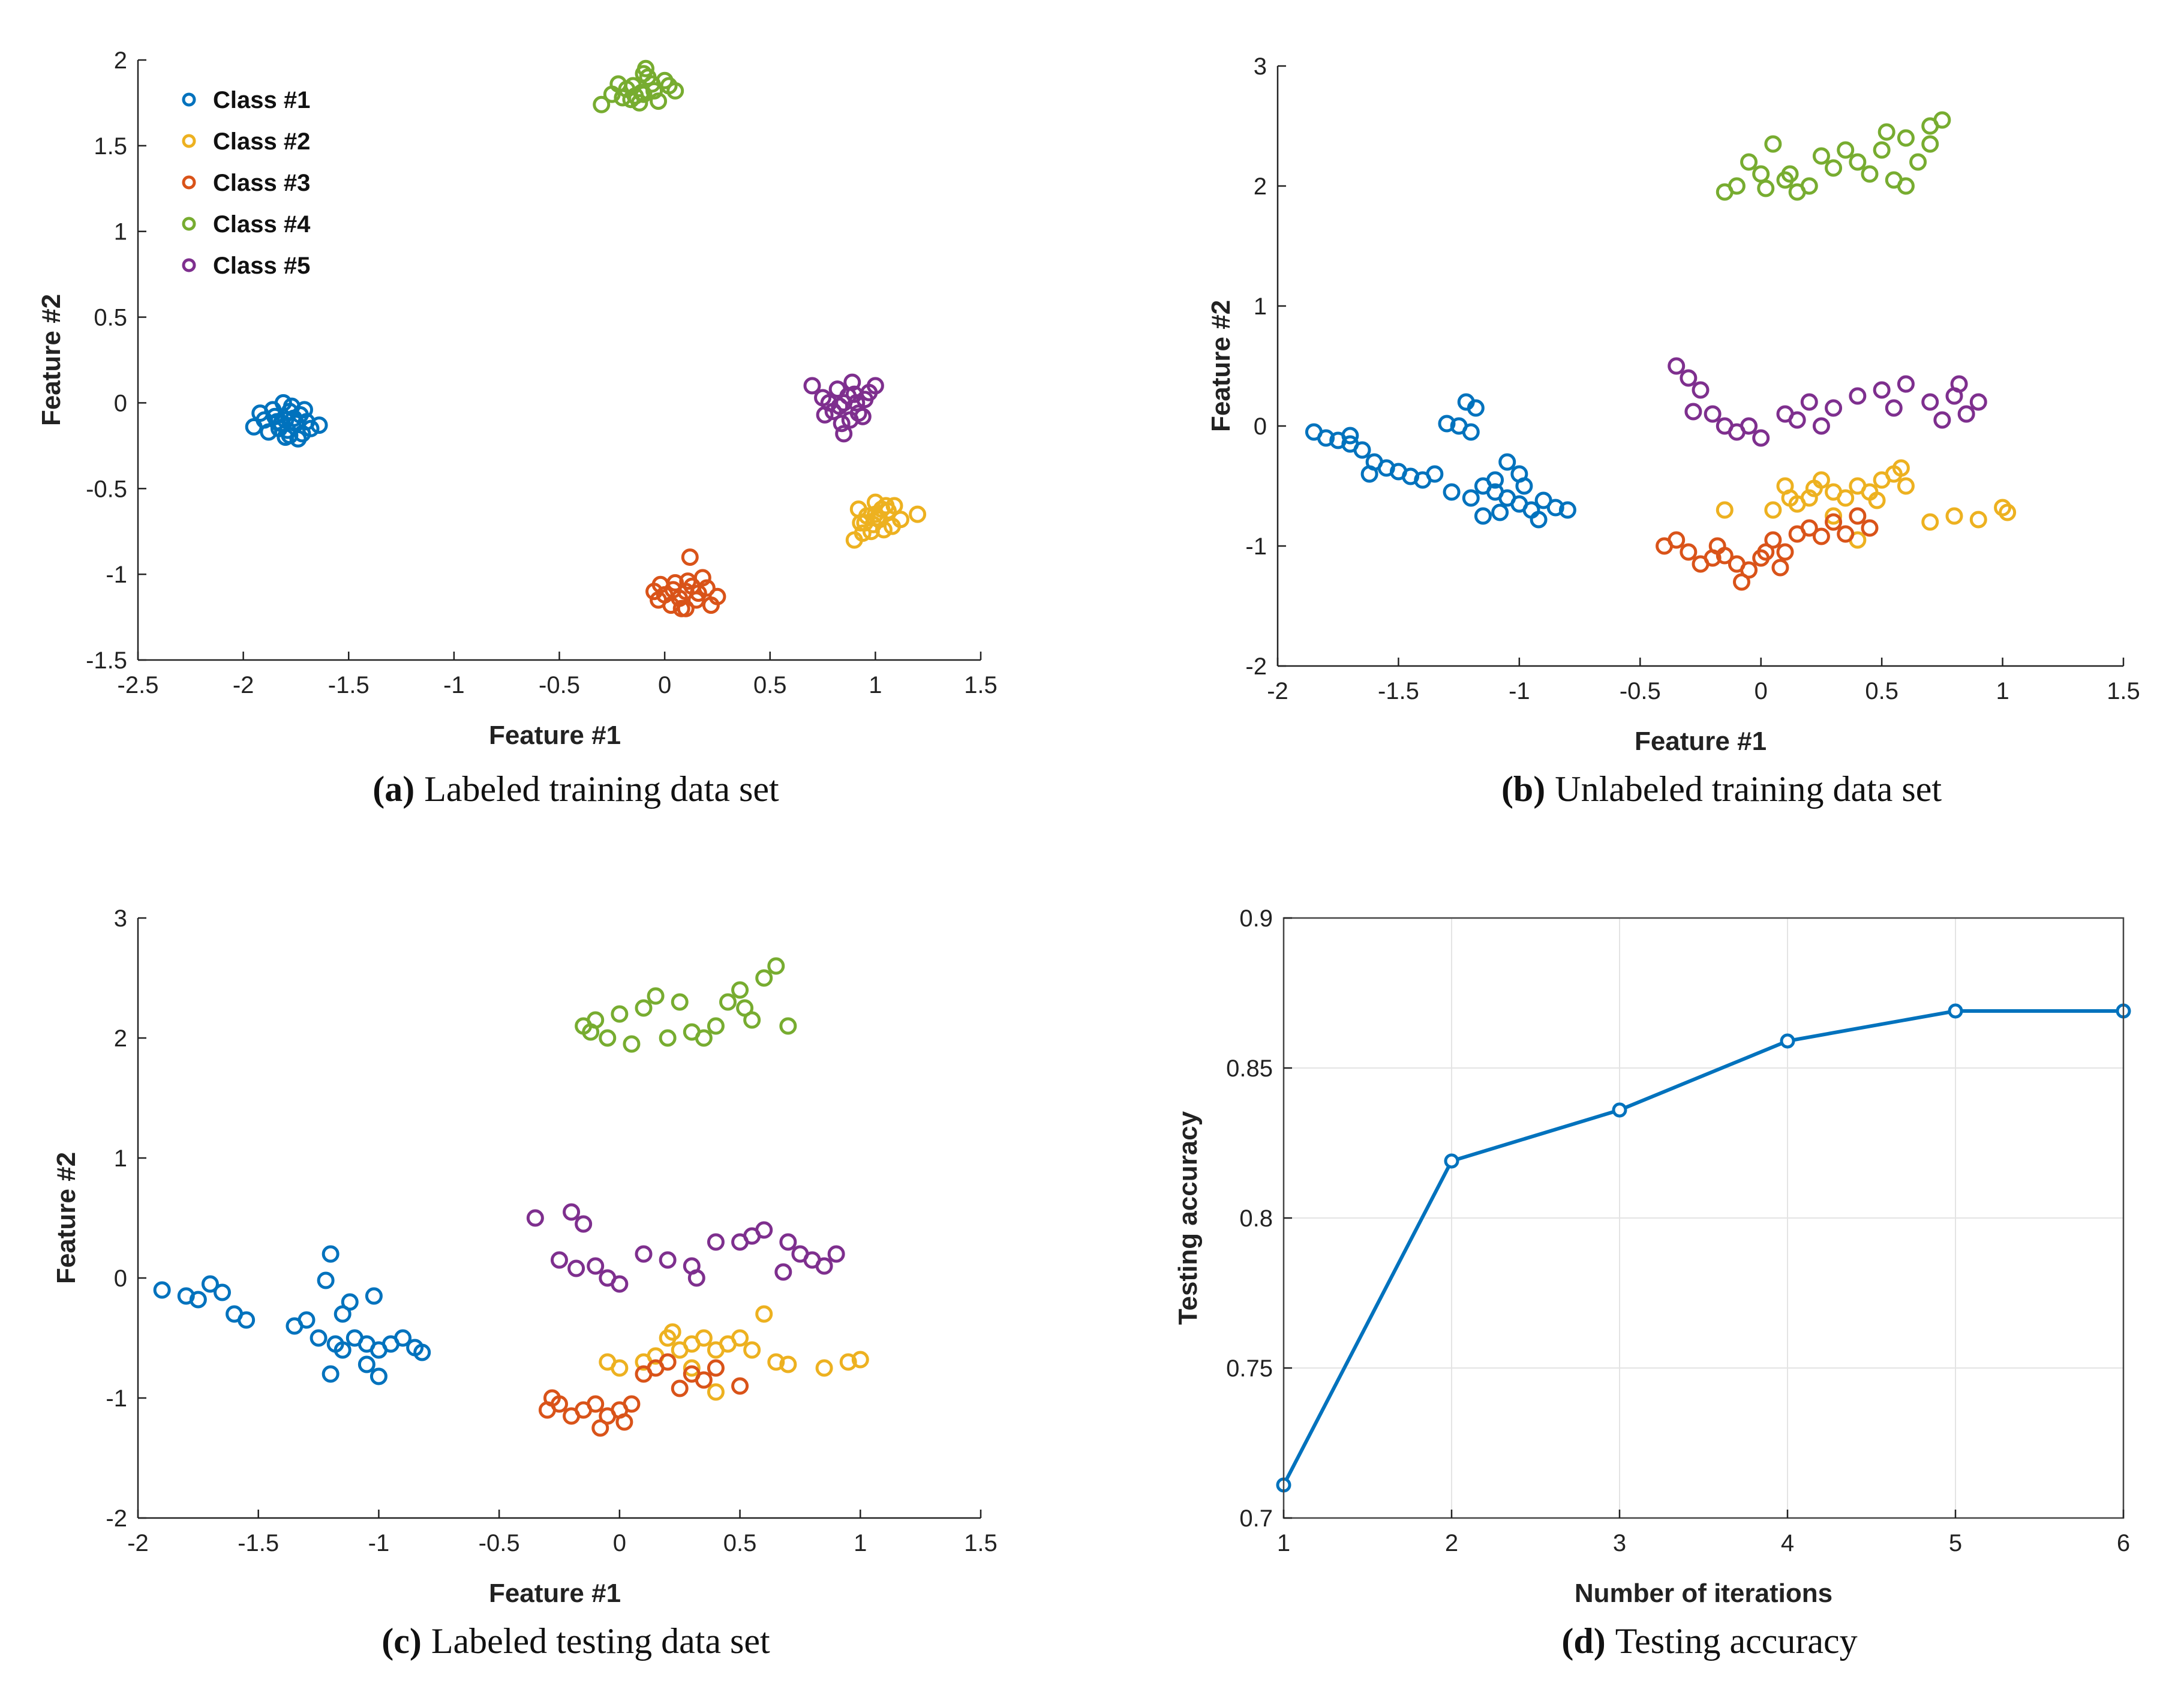 The width and height of the screenshot is (2184, 1683). What do you see at coordinates (1260, 66) in the screenshot?
I see `panel-b-ytick-label-5: 3` at bounding box center [1260, 66].